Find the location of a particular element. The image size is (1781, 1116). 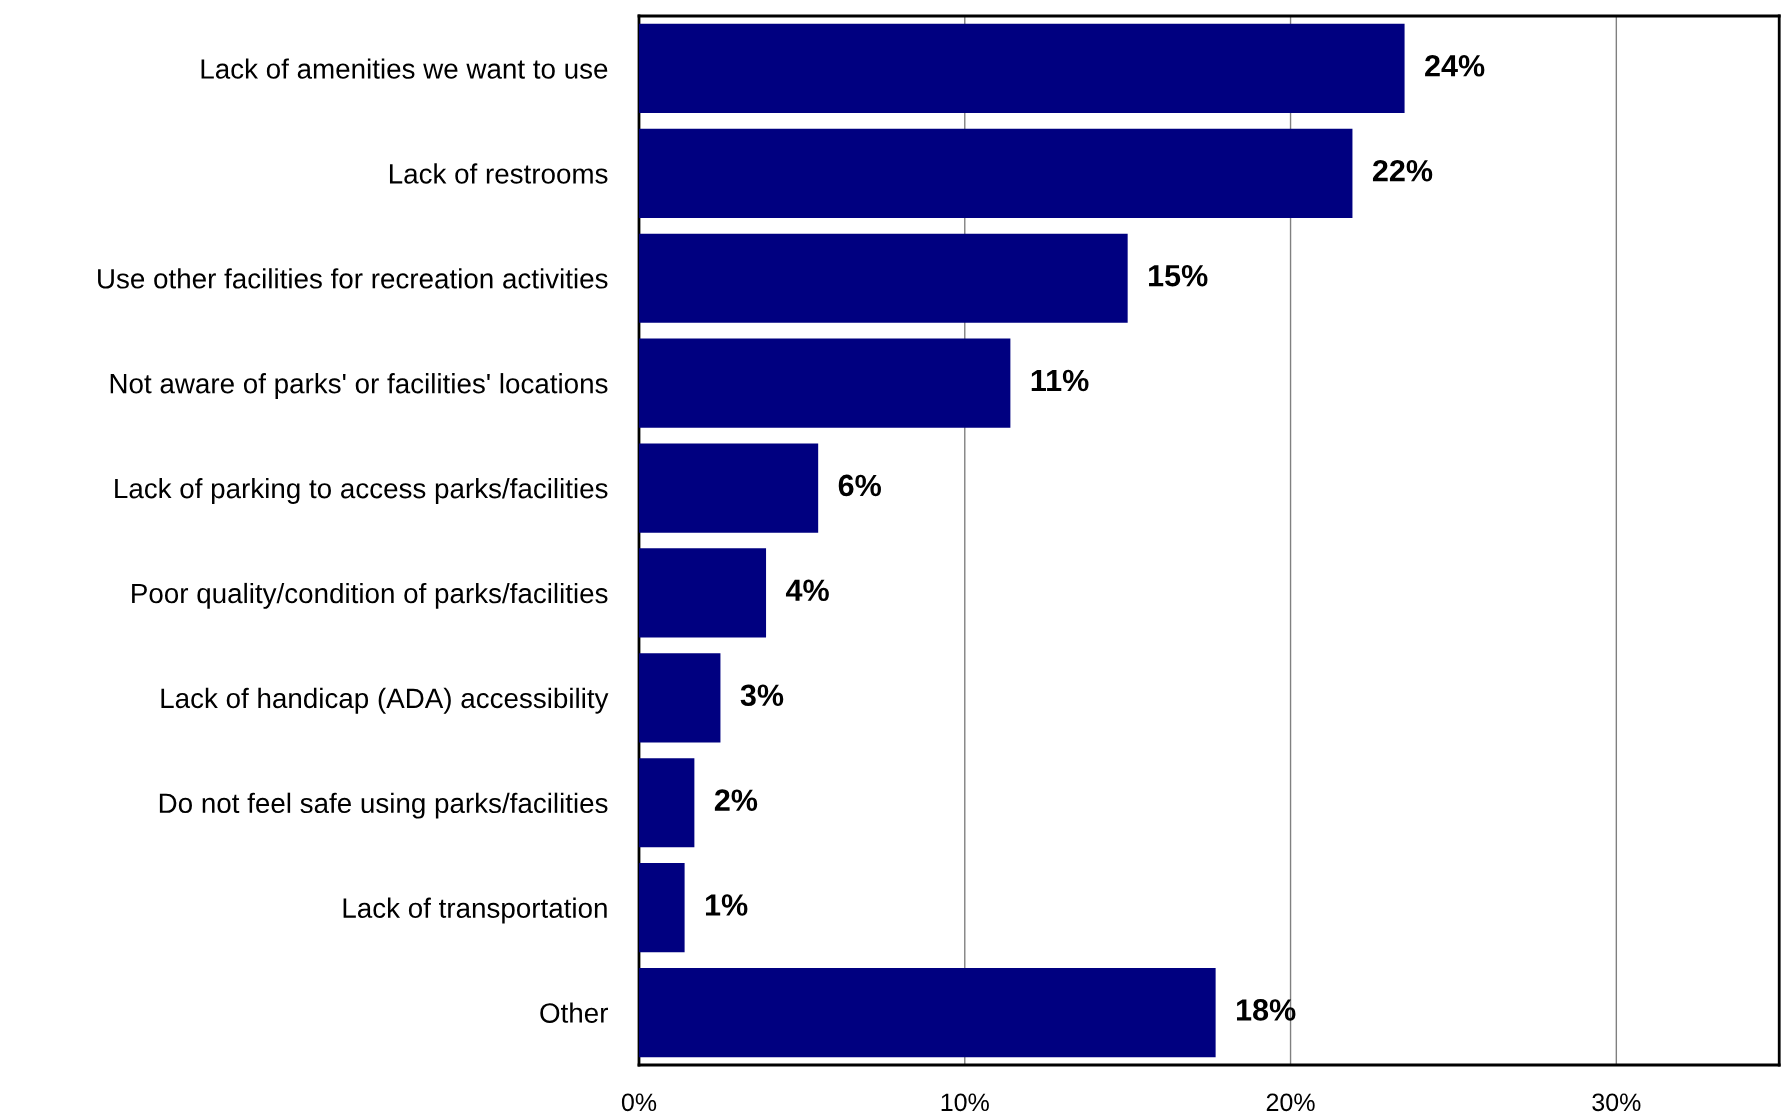

y-tick-label: Lack of amenities we want to use is located at coordinates (404, 68).